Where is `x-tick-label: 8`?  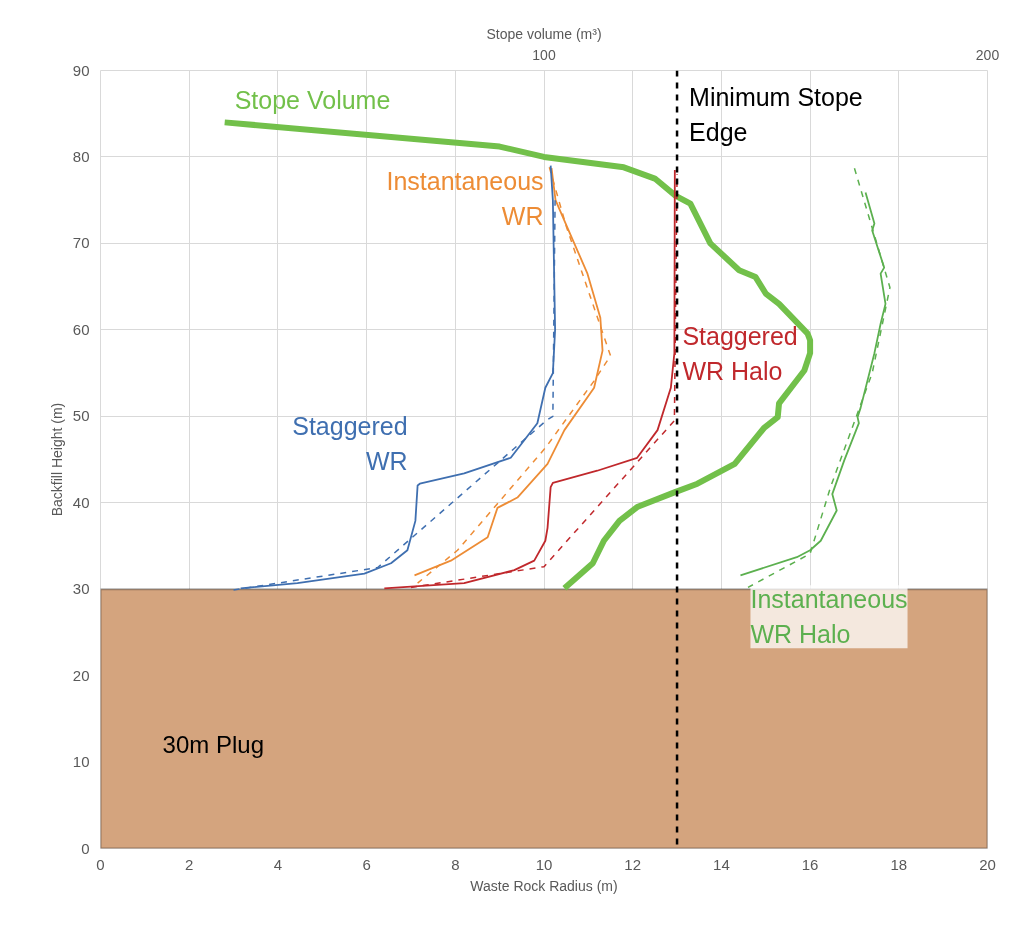 x-tick-label: 8 is located at coordinates (455, 864).